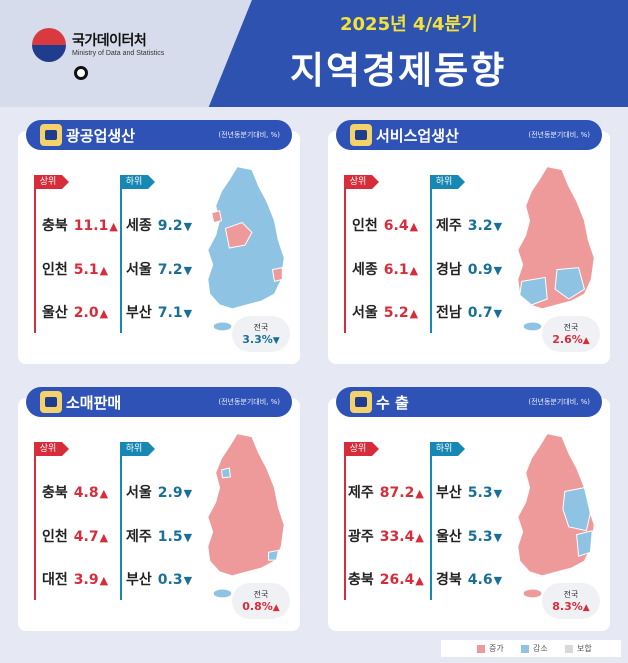  I want to click on national-total: 전국 2.6%▲, so click(571, 334).